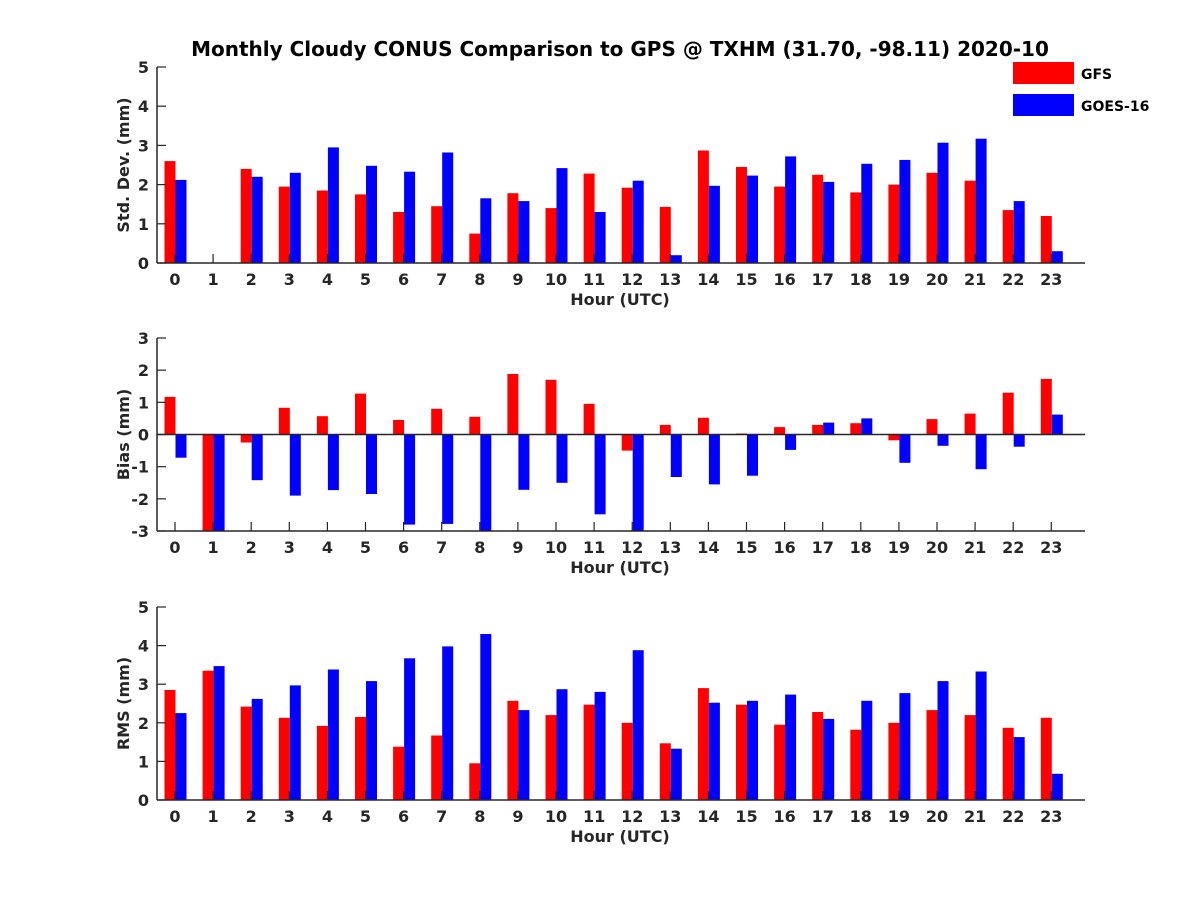  Describe the element at coordinates (143, 185) in the screenshot. I see `y-tick-label: 2` at that location.